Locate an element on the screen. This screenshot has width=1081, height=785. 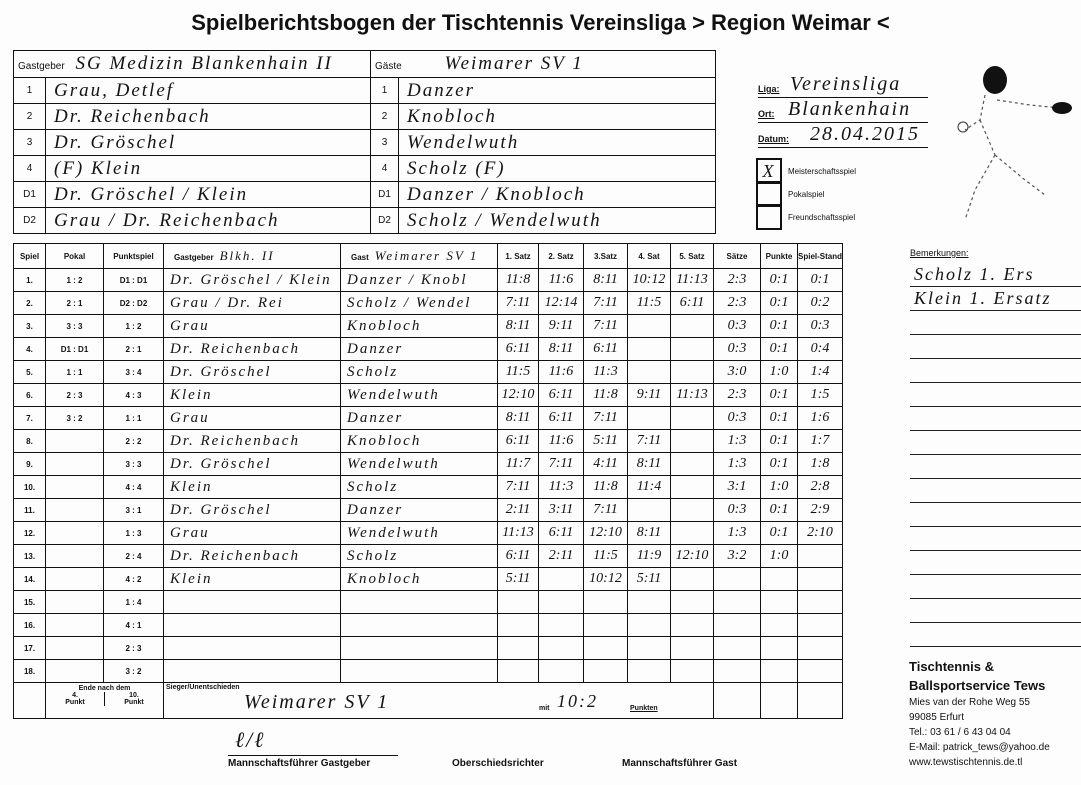
running-score: 1:8 is located at coordinates (820, 464).